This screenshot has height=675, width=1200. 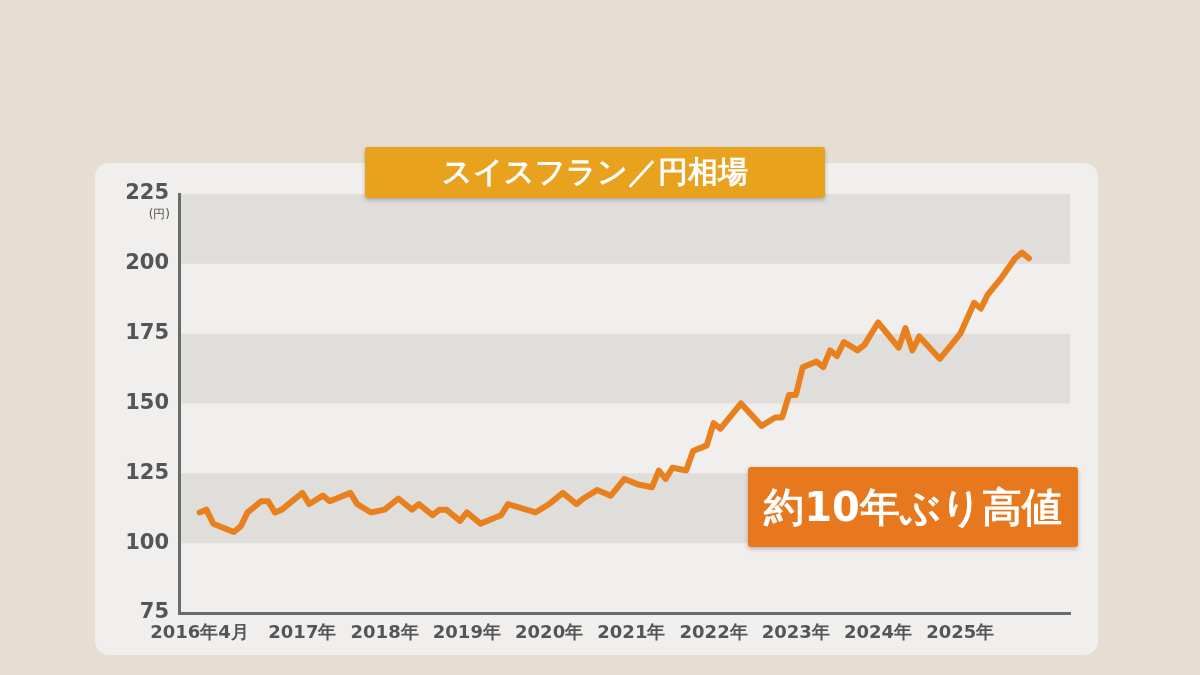 What do you see at coordinates (631, 632) in the screenshot?
I see `x-tick-label: 2021年` at bounding box center [631, 632].